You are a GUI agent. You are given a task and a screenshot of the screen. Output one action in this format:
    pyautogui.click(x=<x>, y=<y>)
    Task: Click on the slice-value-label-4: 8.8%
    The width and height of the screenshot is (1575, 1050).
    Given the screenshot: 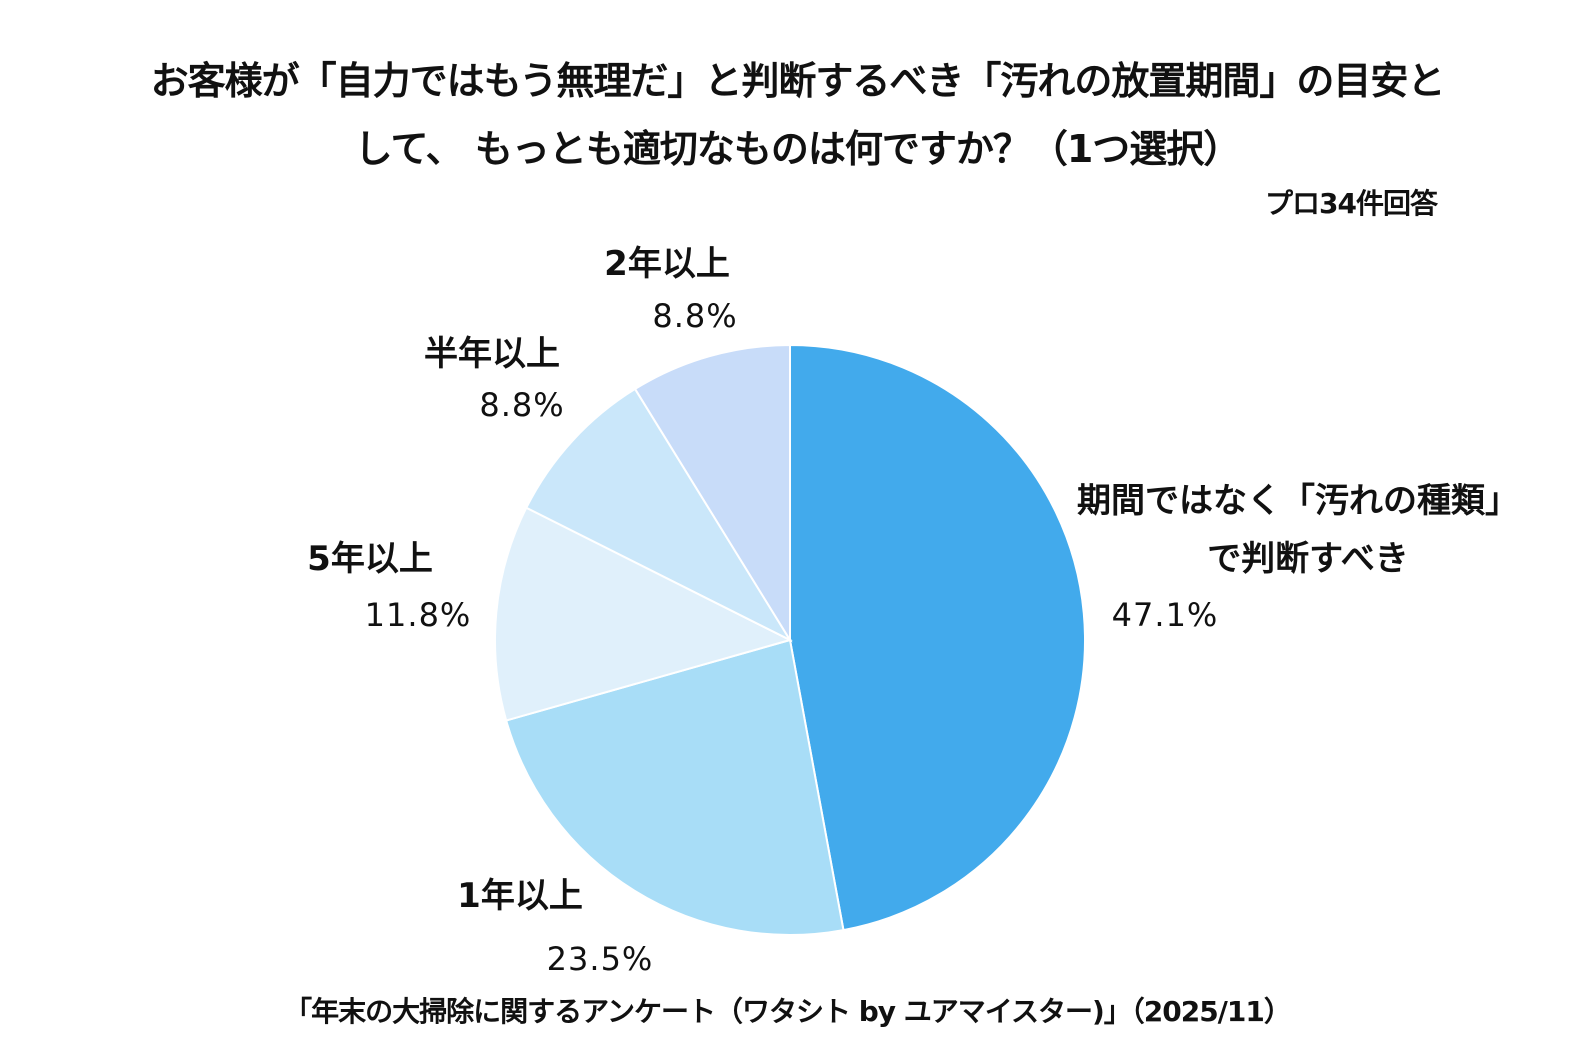 What is the action you would take?
    pyautogui.click(x=694, y=316)
    